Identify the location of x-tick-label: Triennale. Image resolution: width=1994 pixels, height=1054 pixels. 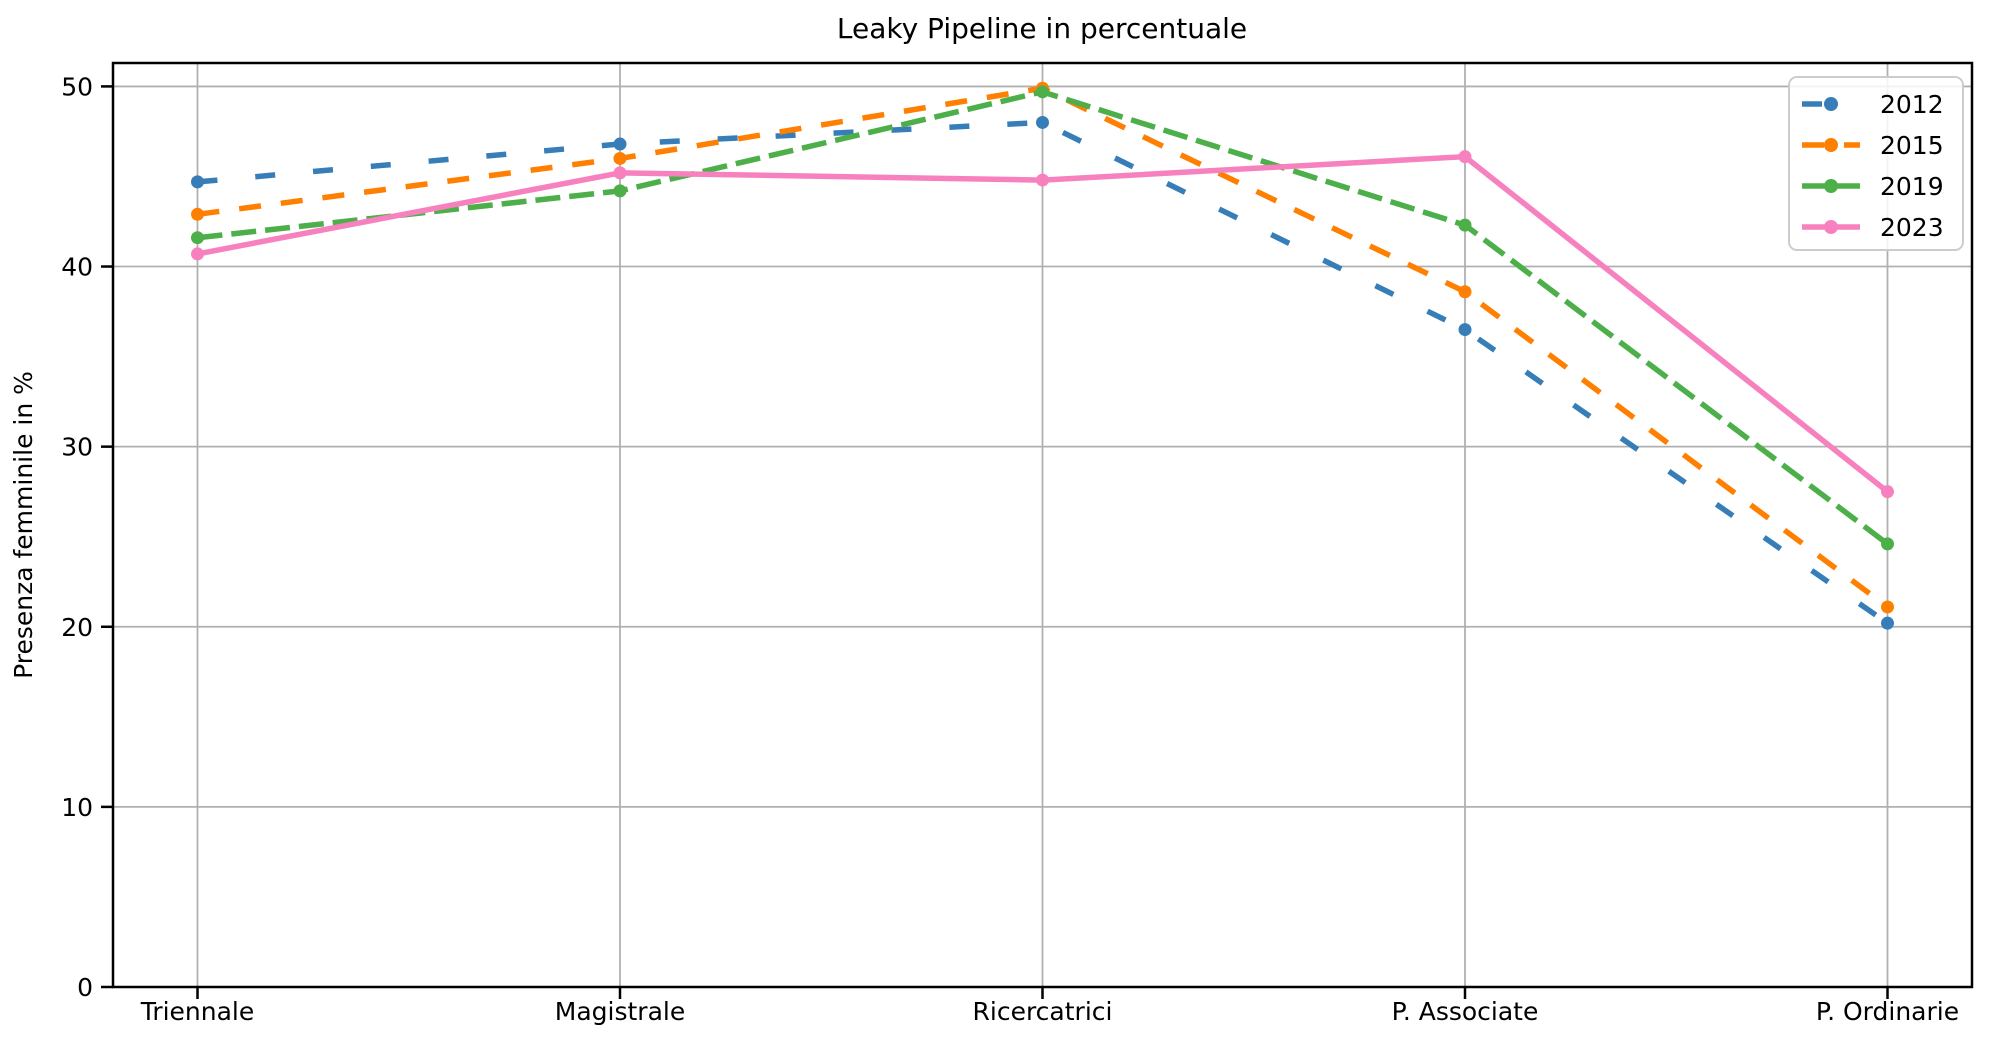
(197, 1011).